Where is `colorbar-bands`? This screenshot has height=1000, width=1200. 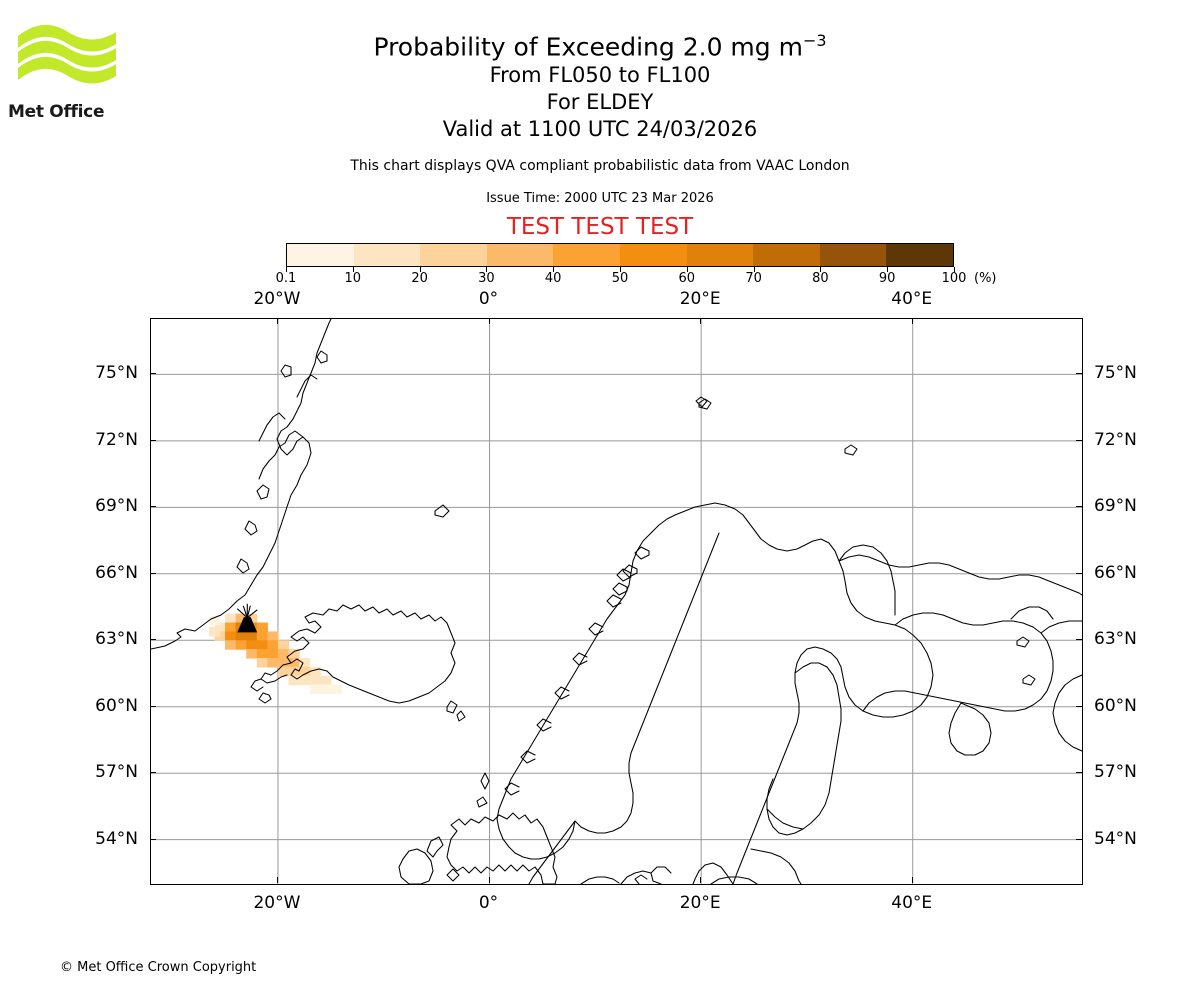 colorbar-bands is located at coordinates (620, 255).